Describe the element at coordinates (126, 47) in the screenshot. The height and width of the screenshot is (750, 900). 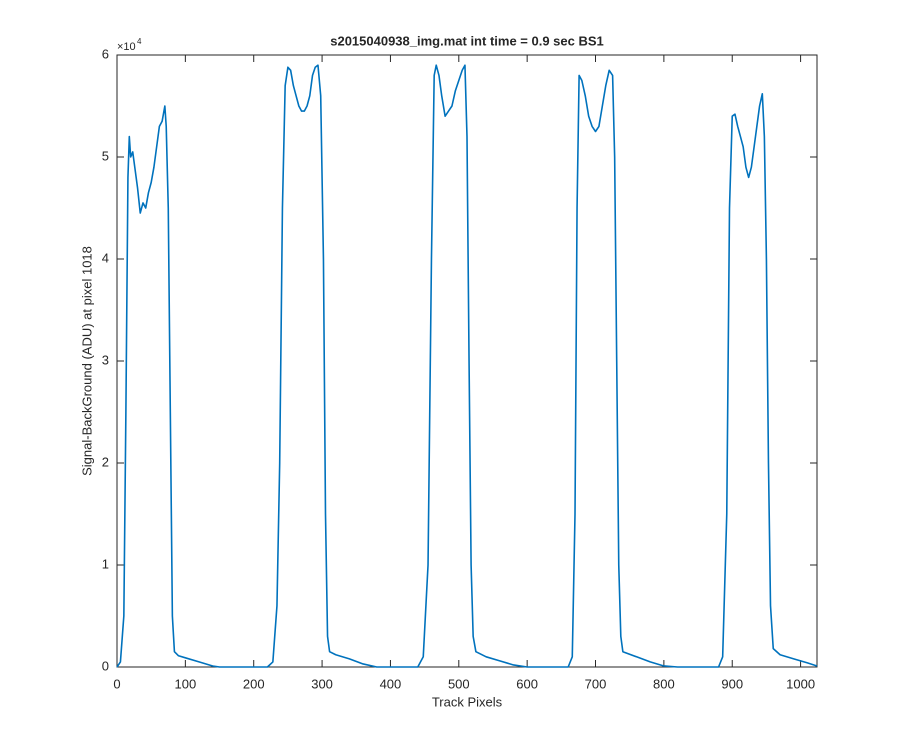
I see `y-multiplier: ×10` at that location.